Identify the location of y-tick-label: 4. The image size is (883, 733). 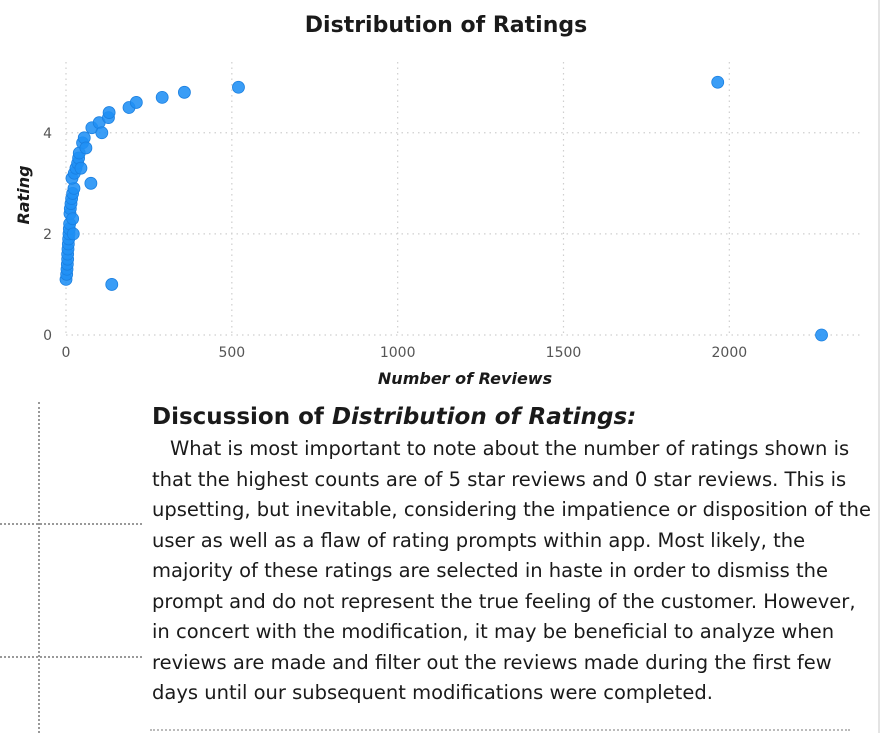
(47, 134).